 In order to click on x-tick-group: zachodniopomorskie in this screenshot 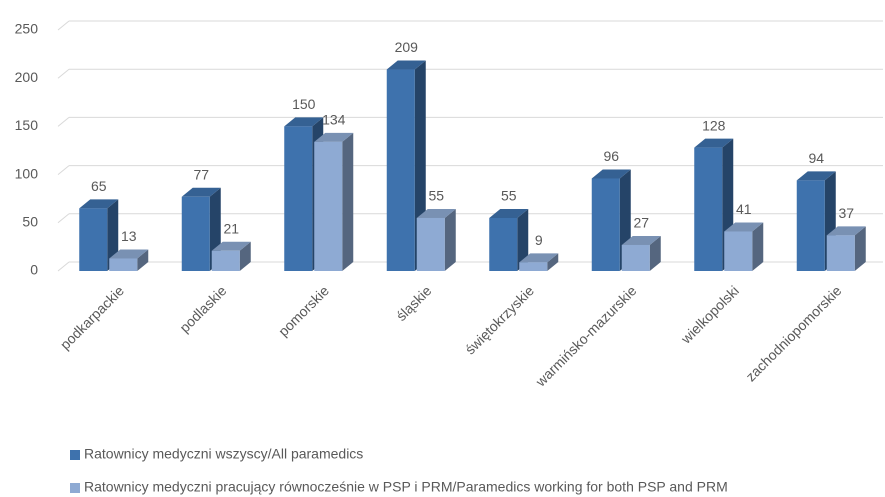, I will do `click(793, 333)`.